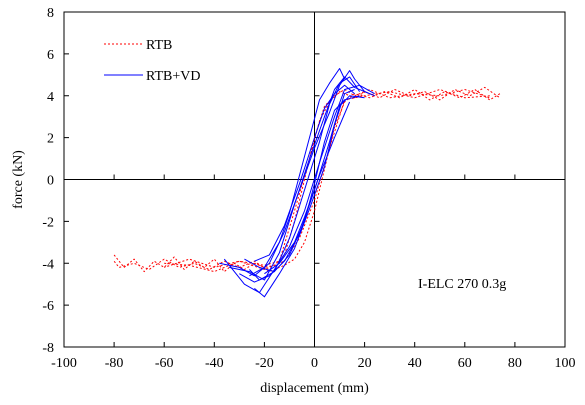 This screenshot has width=585, height=405. Describe the element at coordinates (48, 222) in the screenshot. I see `y-tick-label: -2` at that location.